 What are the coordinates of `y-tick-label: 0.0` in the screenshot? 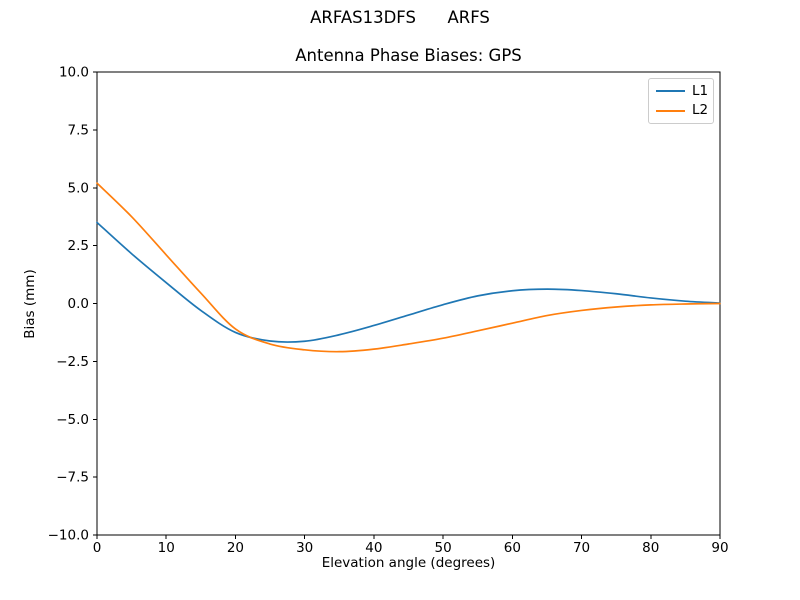 It's located at (78, 304).